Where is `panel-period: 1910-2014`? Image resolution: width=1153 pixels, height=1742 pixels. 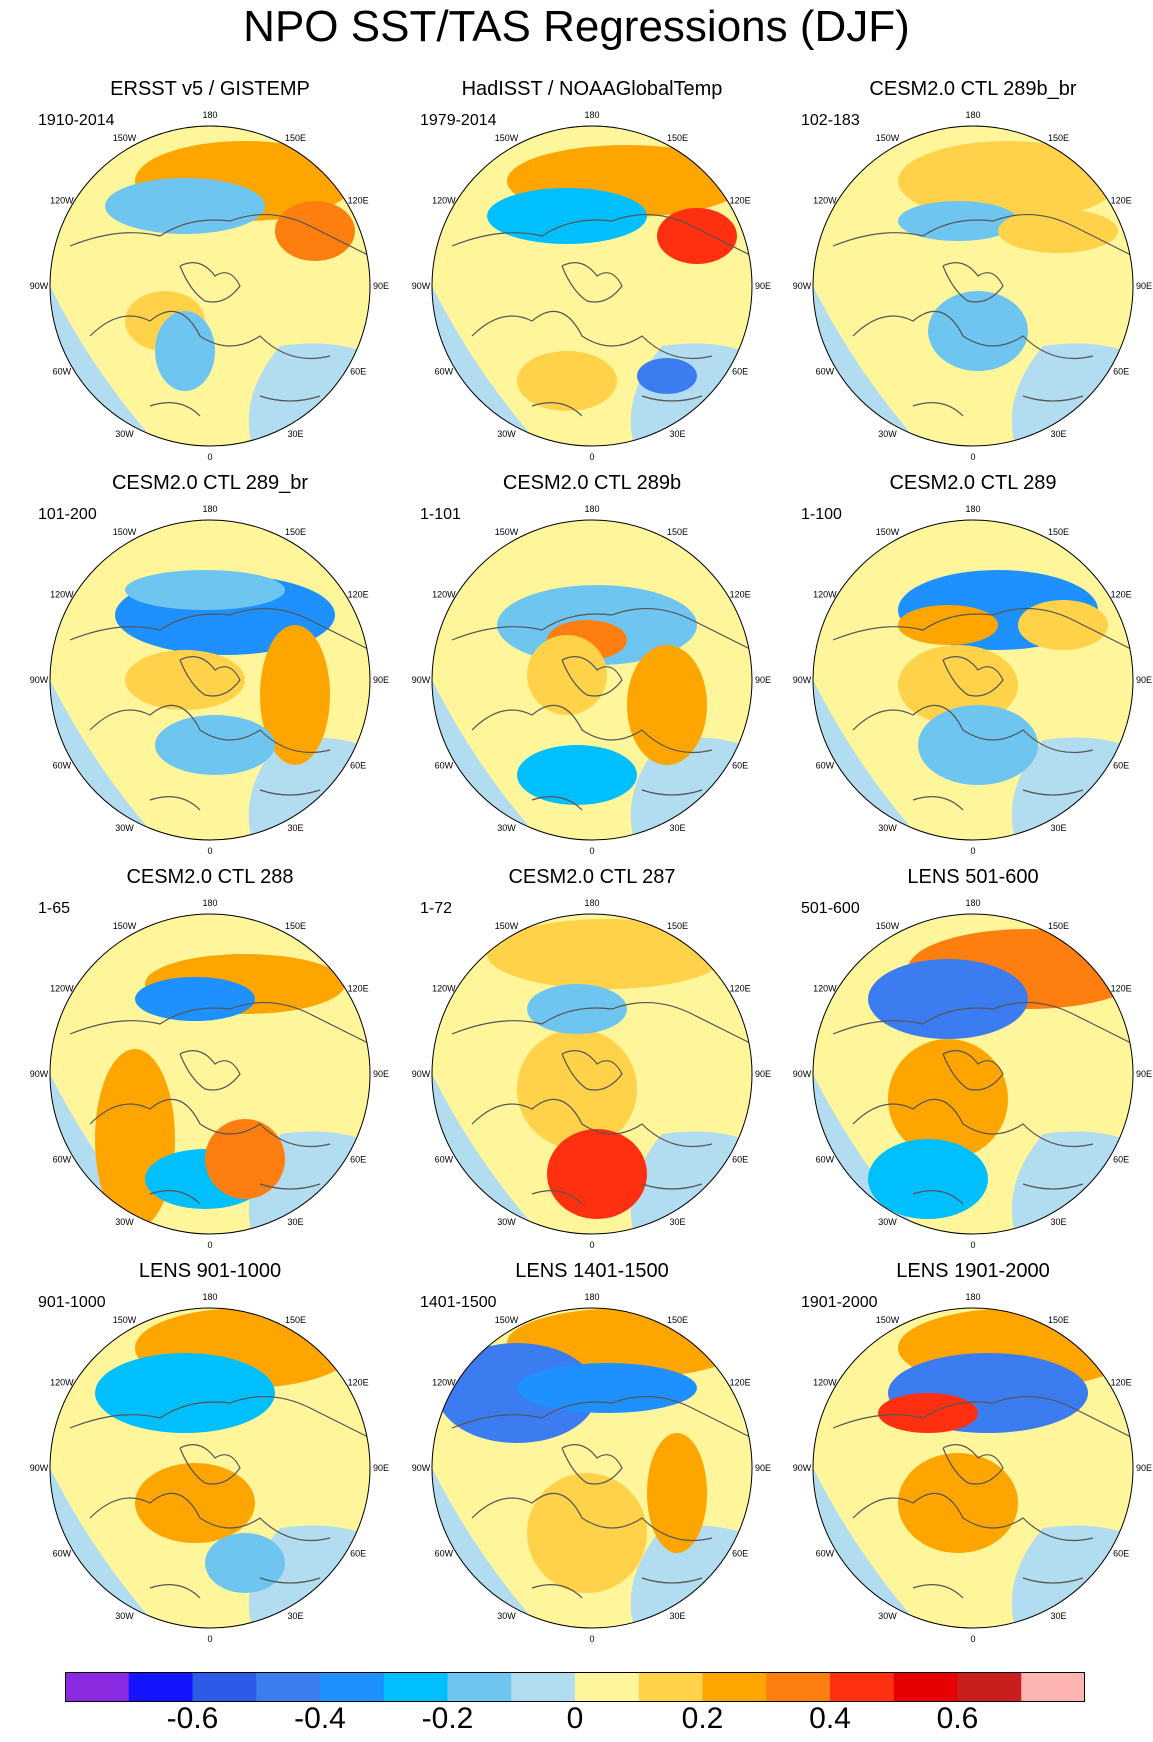
panel-period: 1910-2014 is located at coordinates (76, 120).